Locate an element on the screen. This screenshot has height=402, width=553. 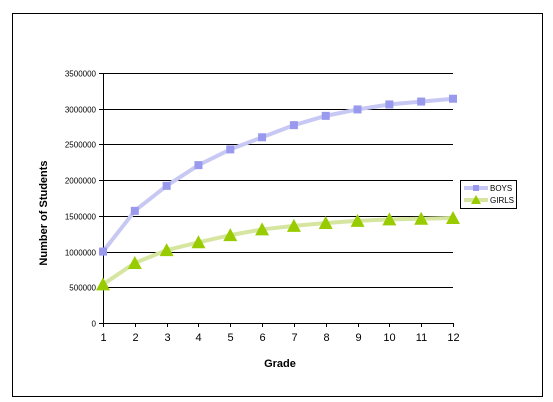
y-tick-label: 3500000 is located at coordinates (81, 74).